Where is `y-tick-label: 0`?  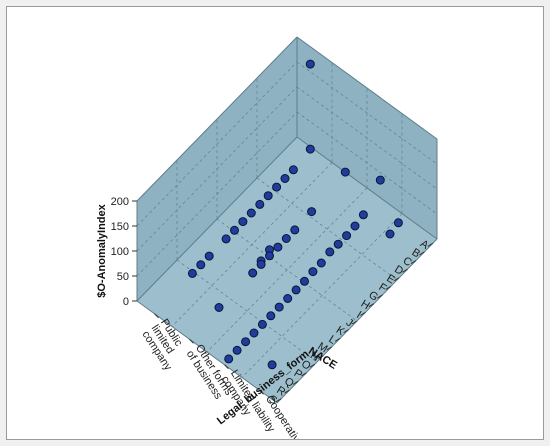
y-tick-label: 0 is located at coordinates (126, 302).